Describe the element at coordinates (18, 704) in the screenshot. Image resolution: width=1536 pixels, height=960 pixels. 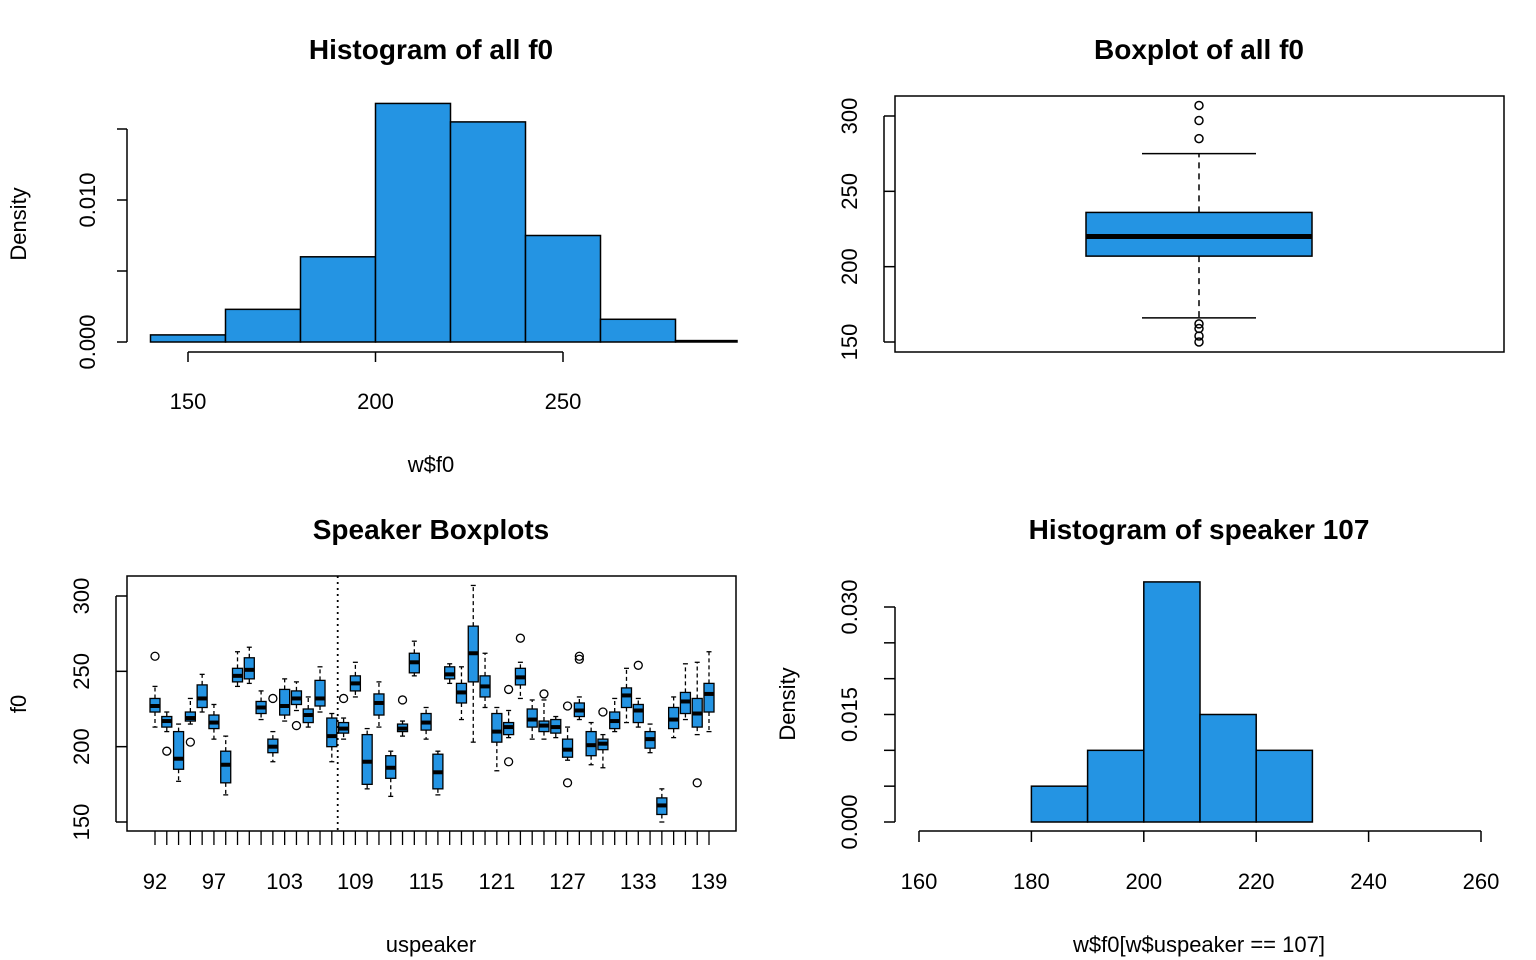
I see `y-axis-label: f0` at that location.